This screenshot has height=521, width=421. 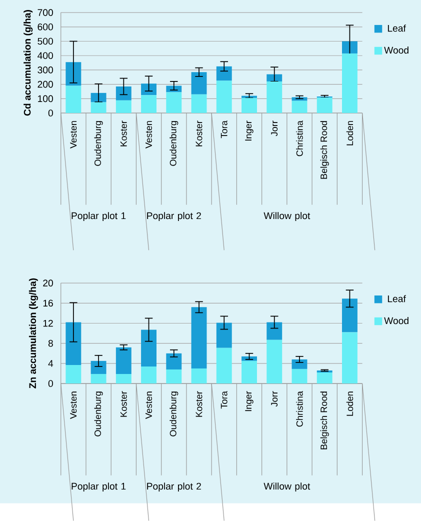 I want to click on y-tick-label: 300, so click(x=45, y=70).